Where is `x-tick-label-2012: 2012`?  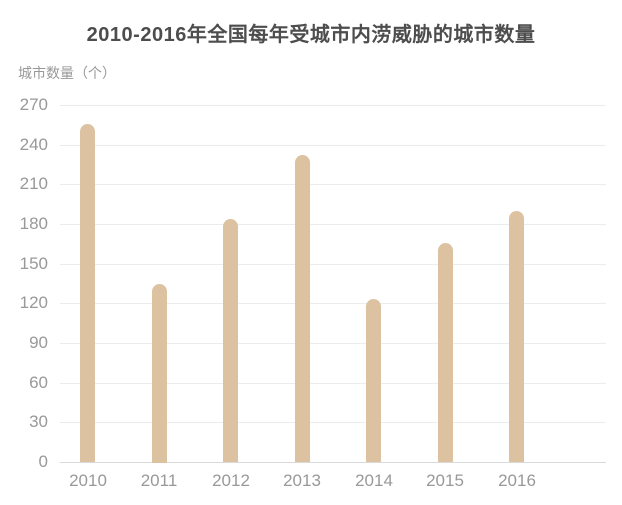
x-tick-label-2012: 2012 is located at coordinates (231, 480).